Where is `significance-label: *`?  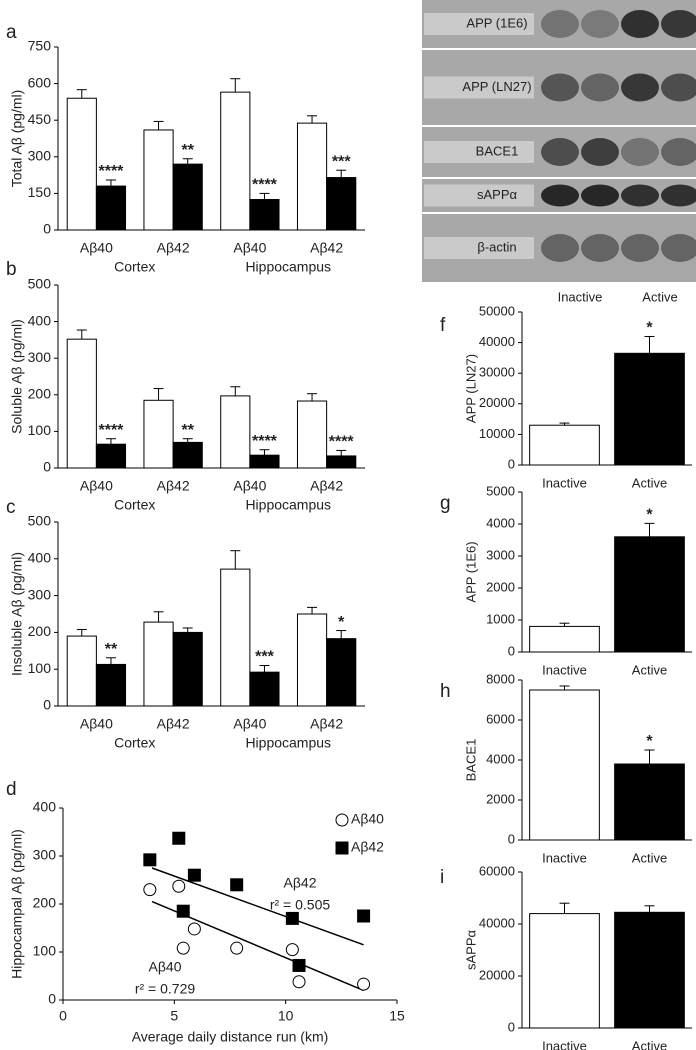
significance-label: * is located at coordinates (649, 515).